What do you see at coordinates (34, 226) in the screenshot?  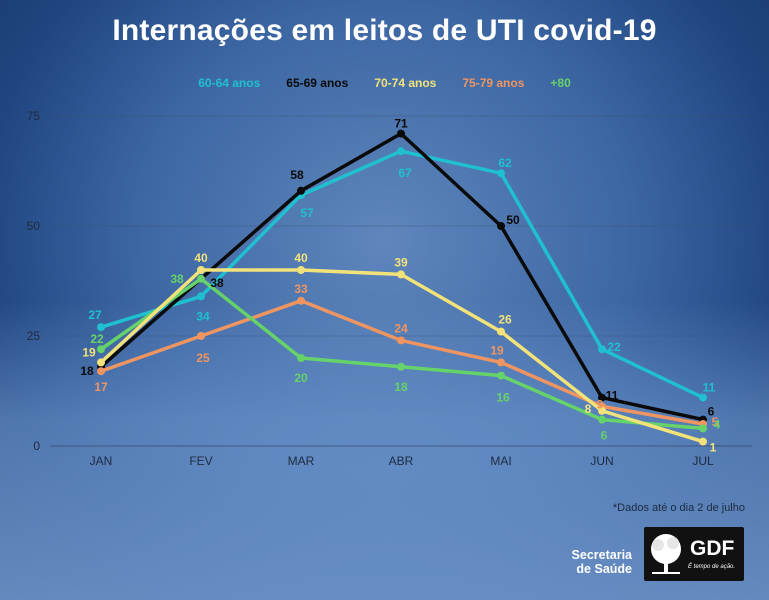 I see `y-tick-label: 50` at bounding box center [34, 226].